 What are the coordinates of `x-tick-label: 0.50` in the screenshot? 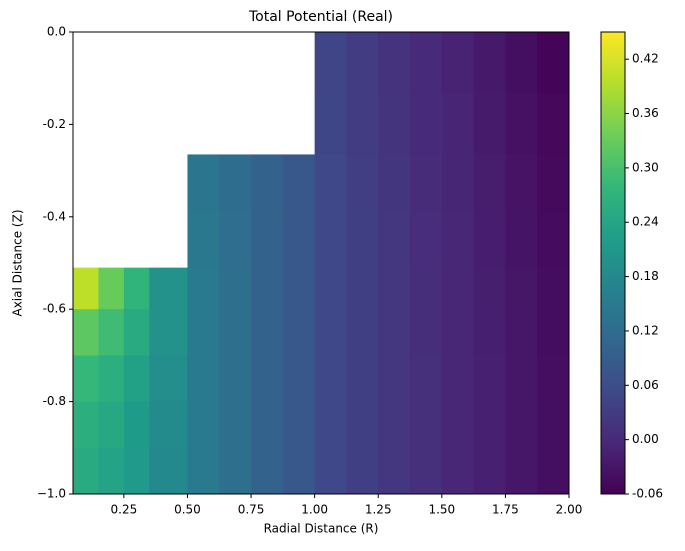 It's located at (187, 510).